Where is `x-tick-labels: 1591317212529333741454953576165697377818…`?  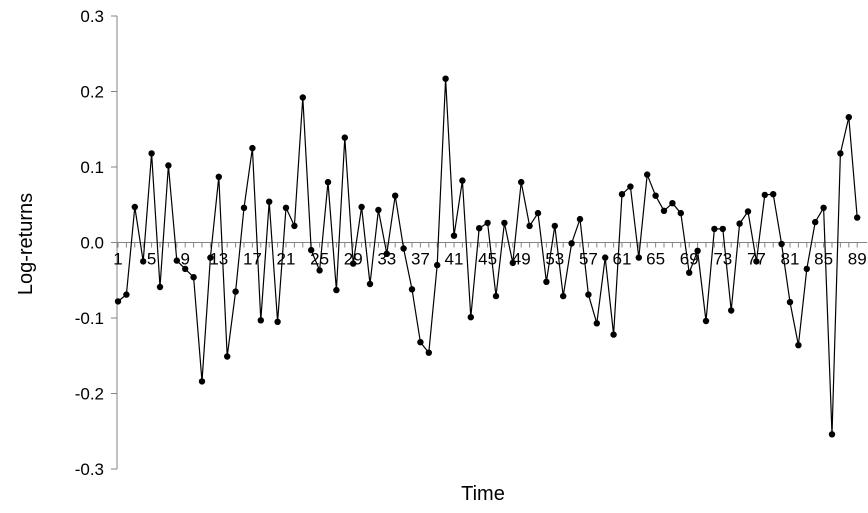 x-tick-labels: 1591317212529333741454953576165697377818… is located at coordinates (489, 259).